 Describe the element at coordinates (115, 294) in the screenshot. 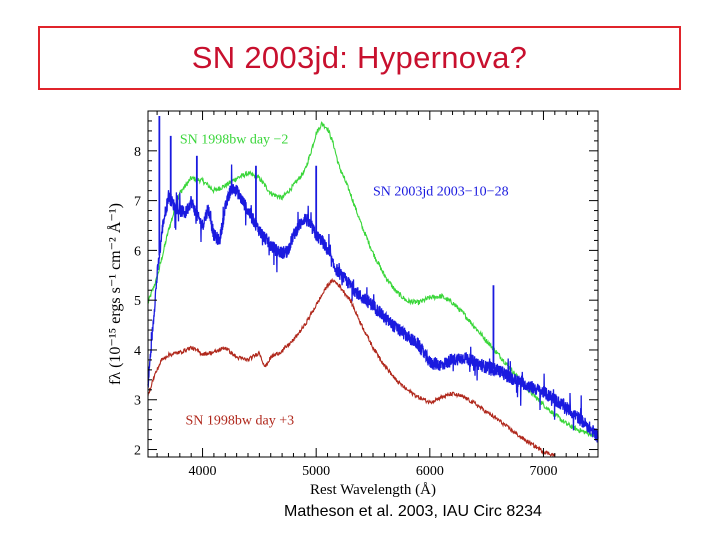

I see `y-axis-label: fλ (10⁻¹⁵ ergs s⁻¹ cm⁻² Å⁻¹)` at that location.